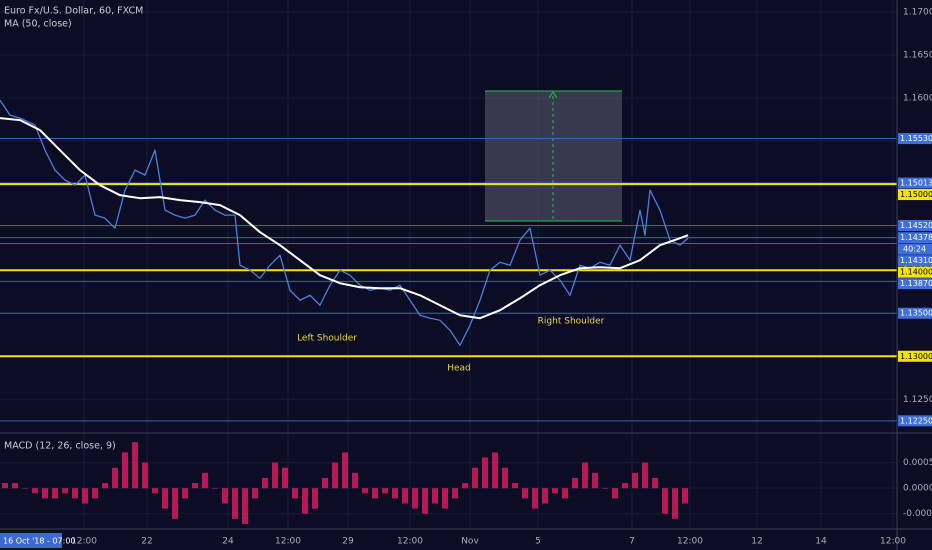 The height and width of the screenshot is (550, 932). What do you see at coordinates (916, 194) in the screenshot?
I see `price-tag-label: 1.15000` at bounding box center [916, 194].